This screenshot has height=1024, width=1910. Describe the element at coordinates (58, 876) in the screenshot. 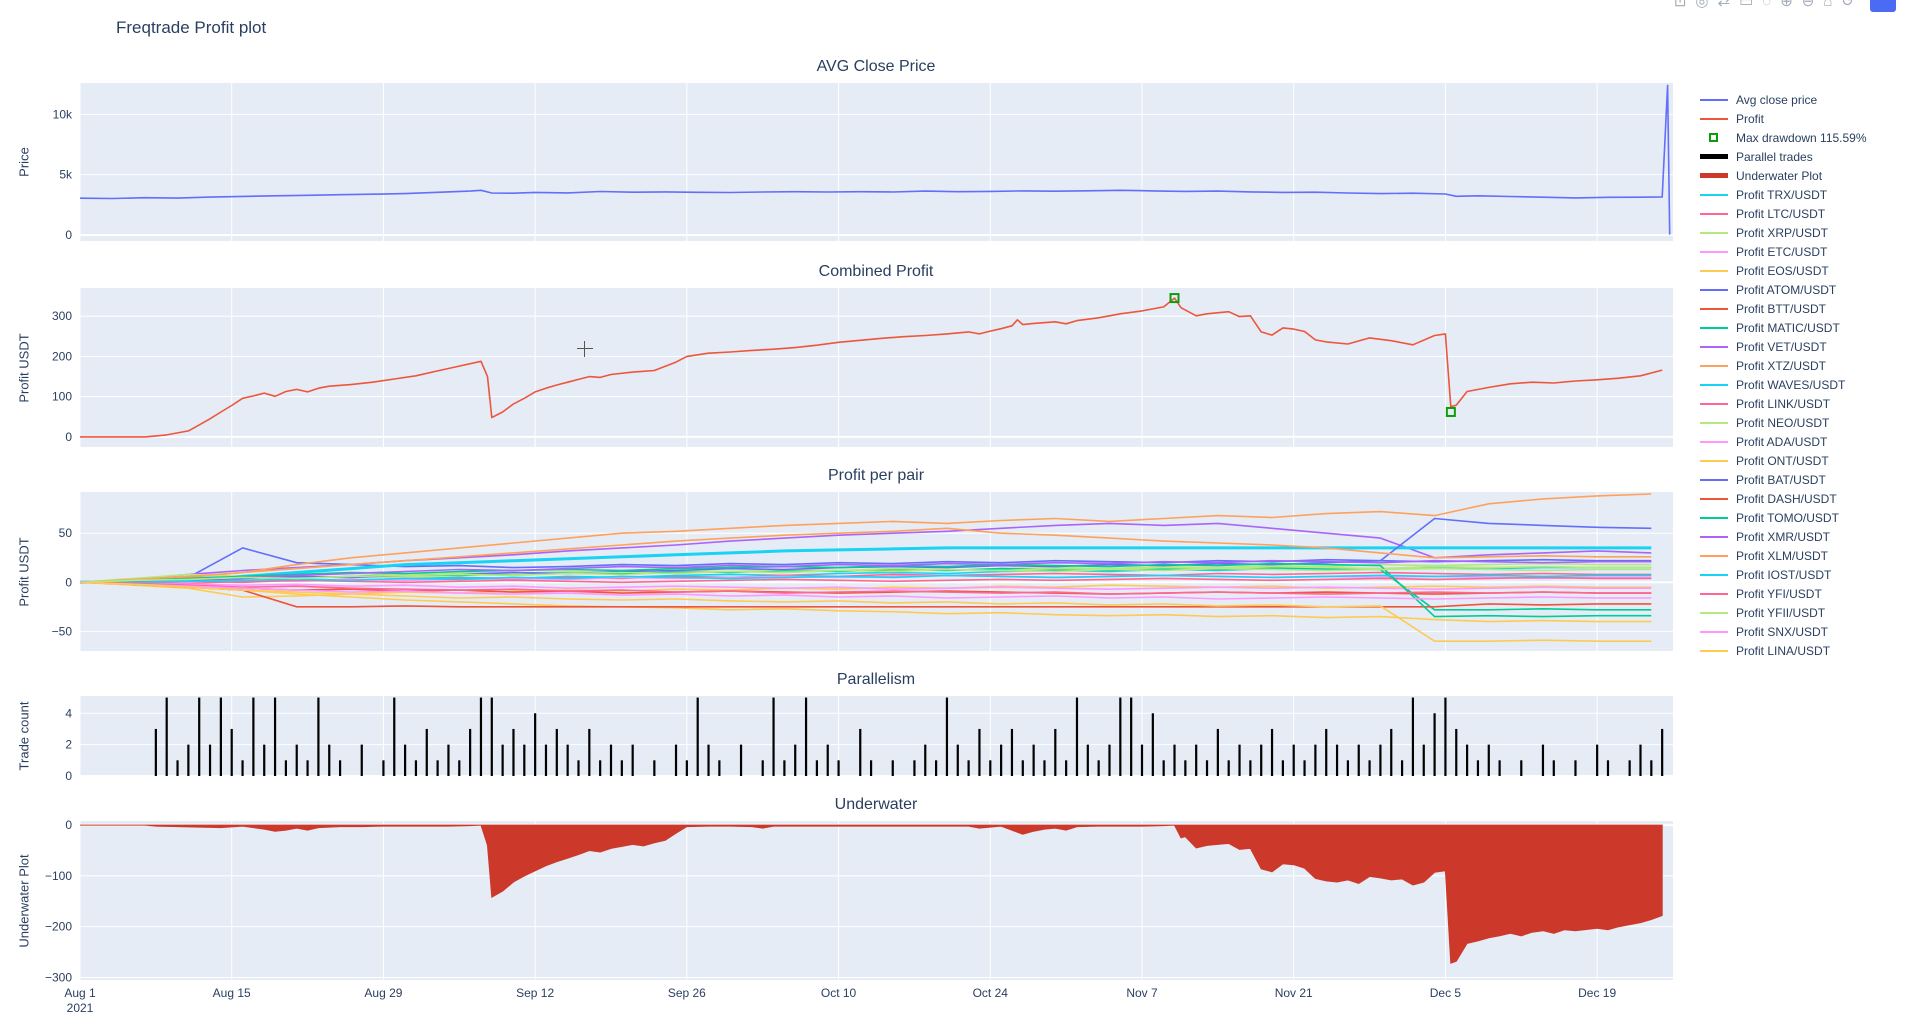

I see `y-tick-label: −100` at that location.